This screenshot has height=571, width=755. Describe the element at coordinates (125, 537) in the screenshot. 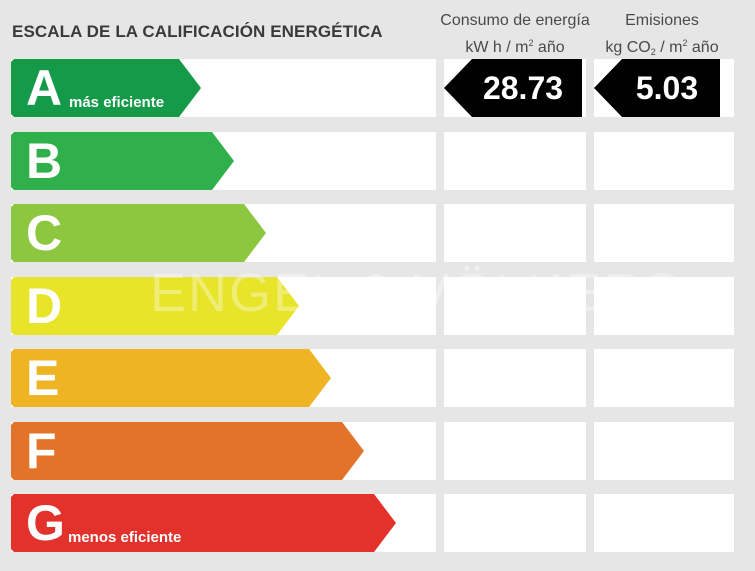

I see `rating-label-g: menos eficiente` at that location.